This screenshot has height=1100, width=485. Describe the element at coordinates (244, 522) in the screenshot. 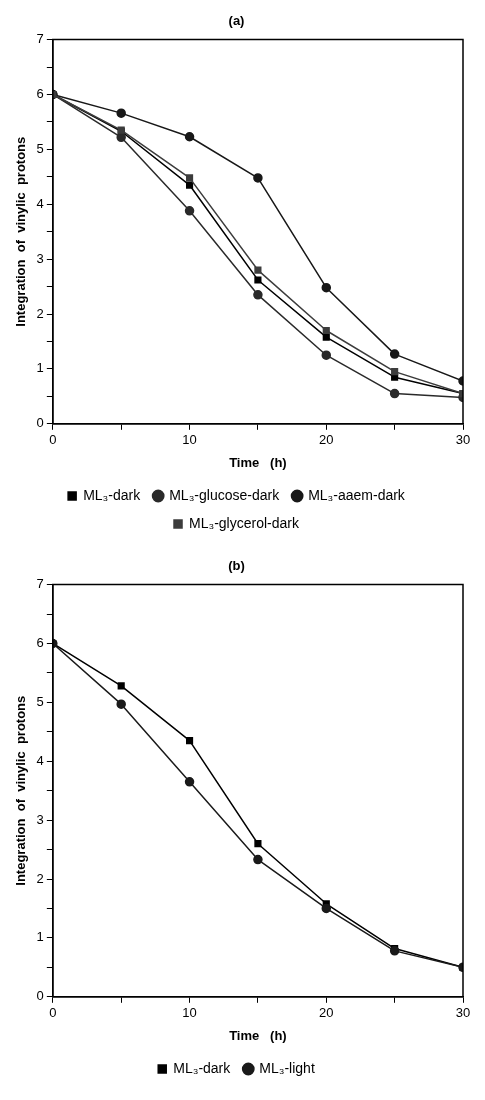

I see `legend-label: ML₃-glycerol-dark` at that location.